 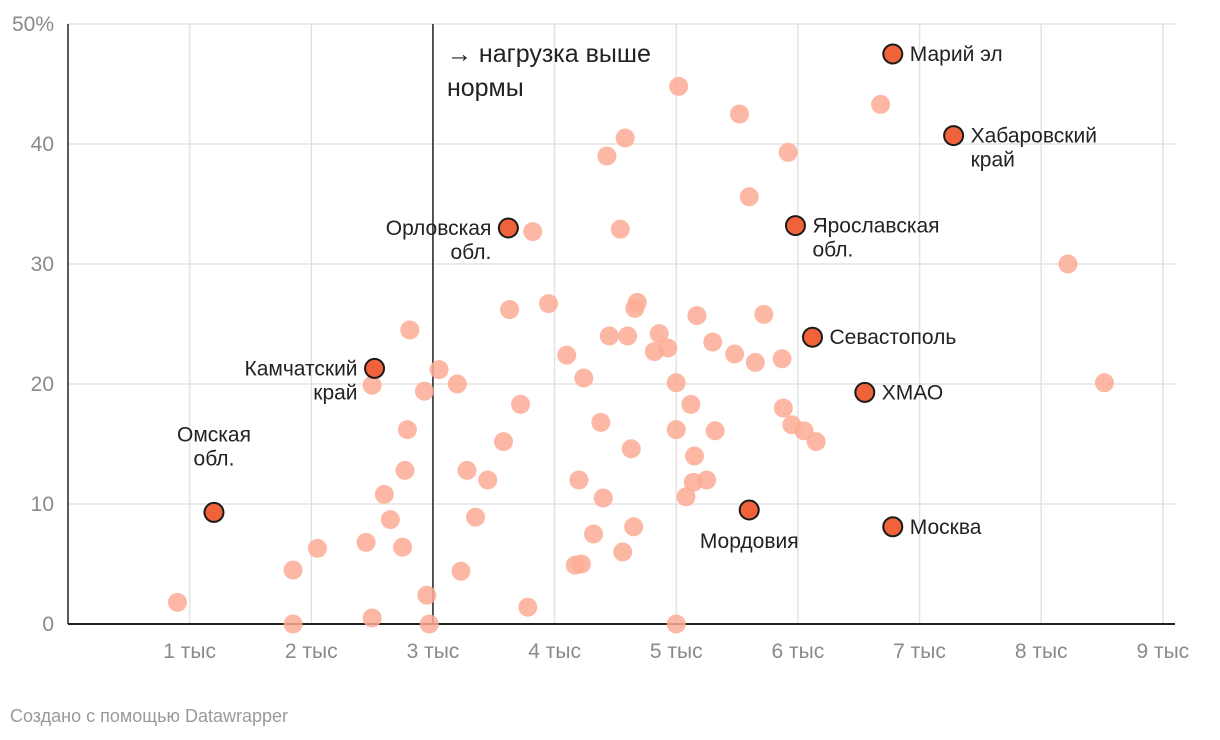 I want to click on y-tick-label: 0, so click(x=48, y=624).